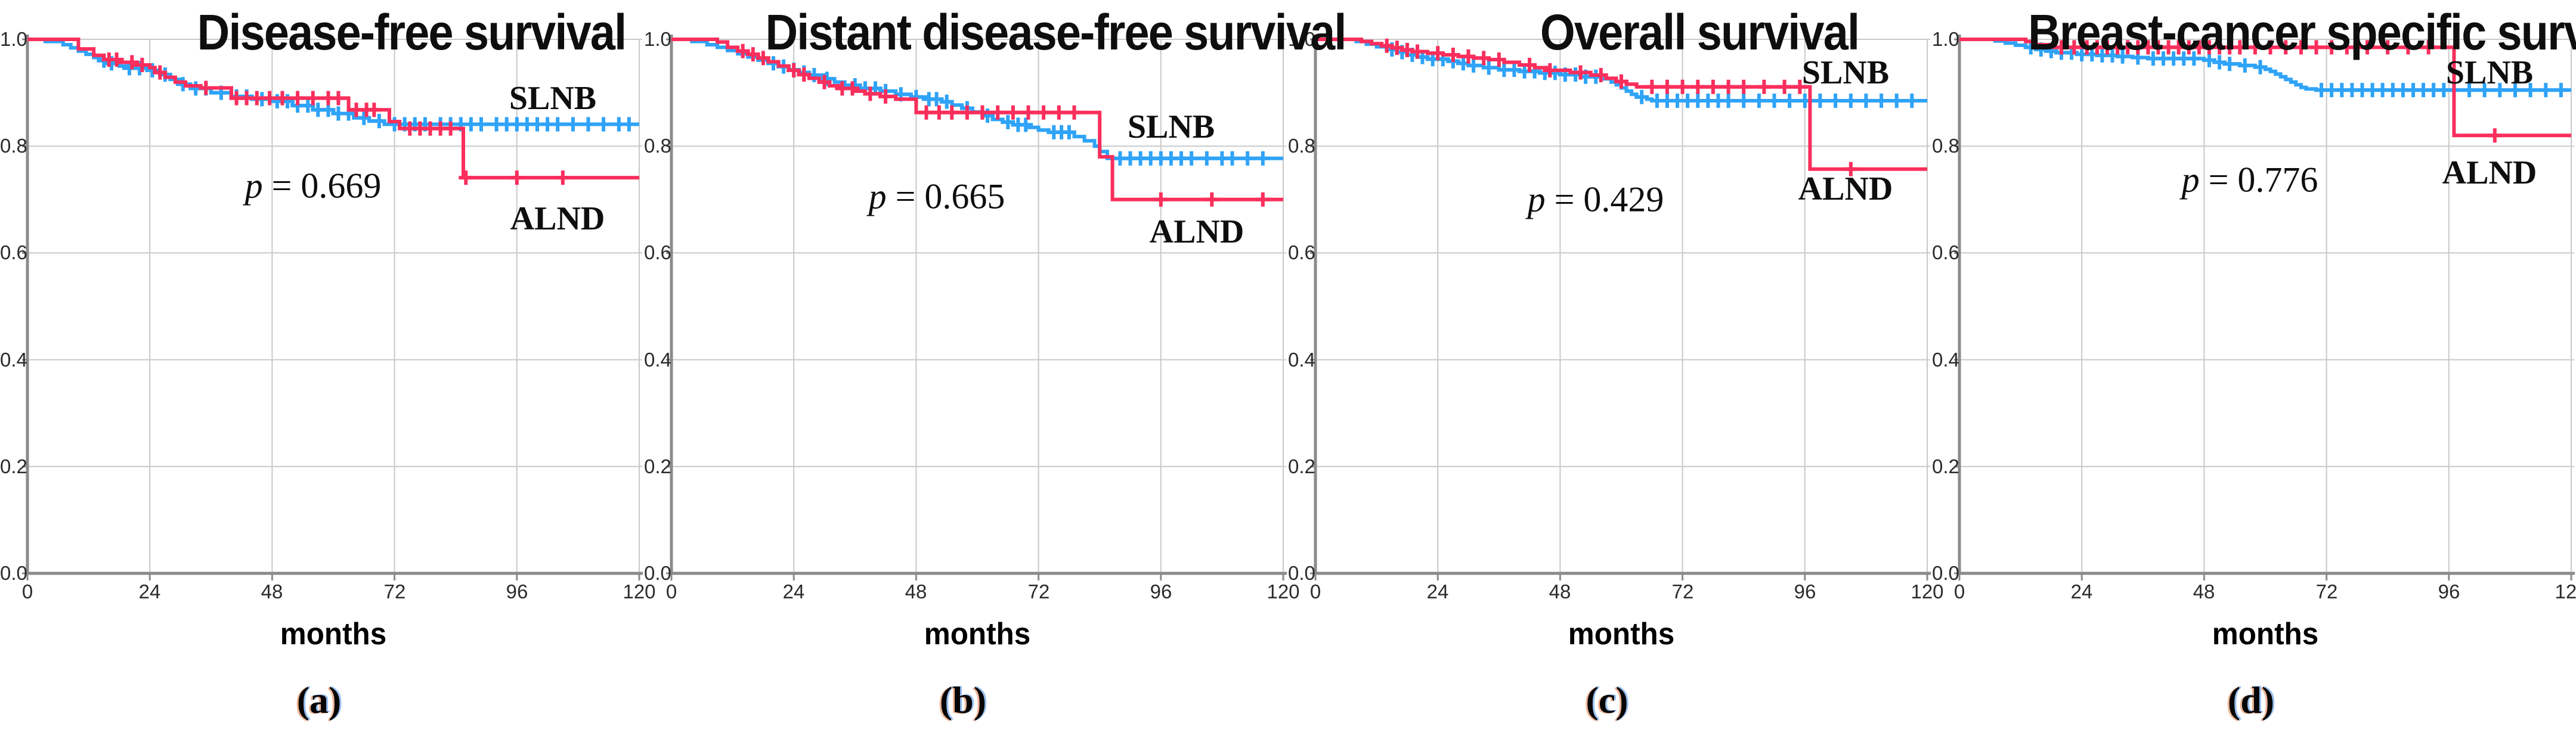  I want to click on panel-caption: (c), so click(1607, 700).